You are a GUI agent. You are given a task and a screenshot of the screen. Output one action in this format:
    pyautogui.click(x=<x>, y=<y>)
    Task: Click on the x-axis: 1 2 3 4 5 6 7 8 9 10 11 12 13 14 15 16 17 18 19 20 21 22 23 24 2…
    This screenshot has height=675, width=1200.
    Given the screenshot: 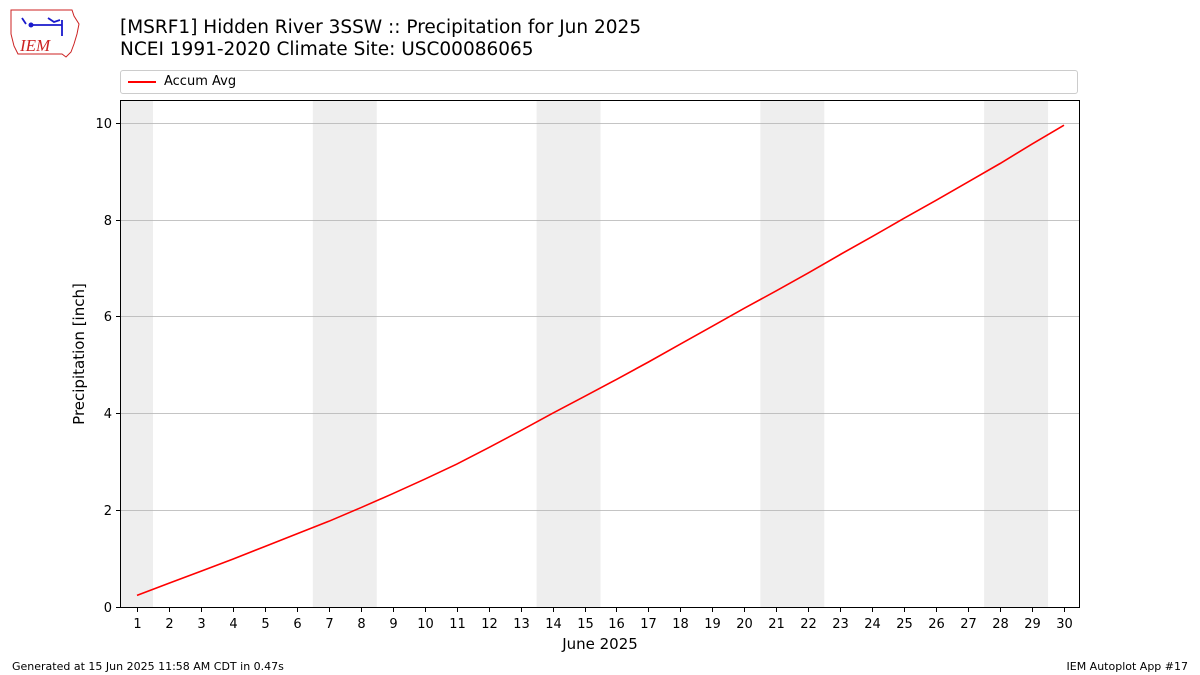 What is the action you would take?
    pyautogui.click(x=603, y=619)
    